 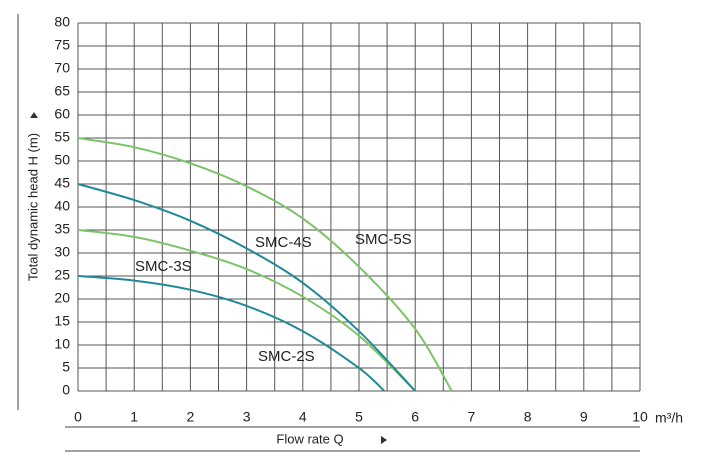 I want to click on x-tick-label: 7, so click(x=472, y=417).